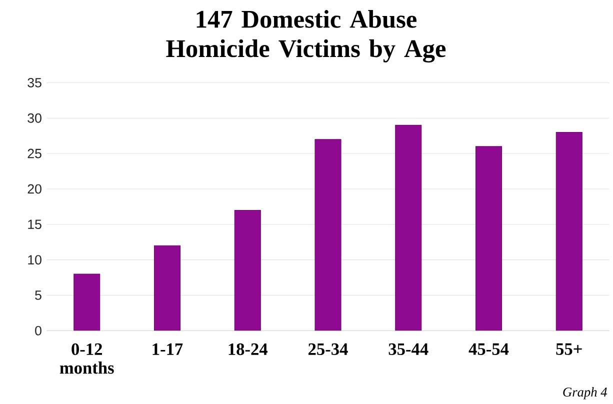  Describe the element at coordinates (35, 225) in the screenshot. I see `y-tick-label: 15` at that location.